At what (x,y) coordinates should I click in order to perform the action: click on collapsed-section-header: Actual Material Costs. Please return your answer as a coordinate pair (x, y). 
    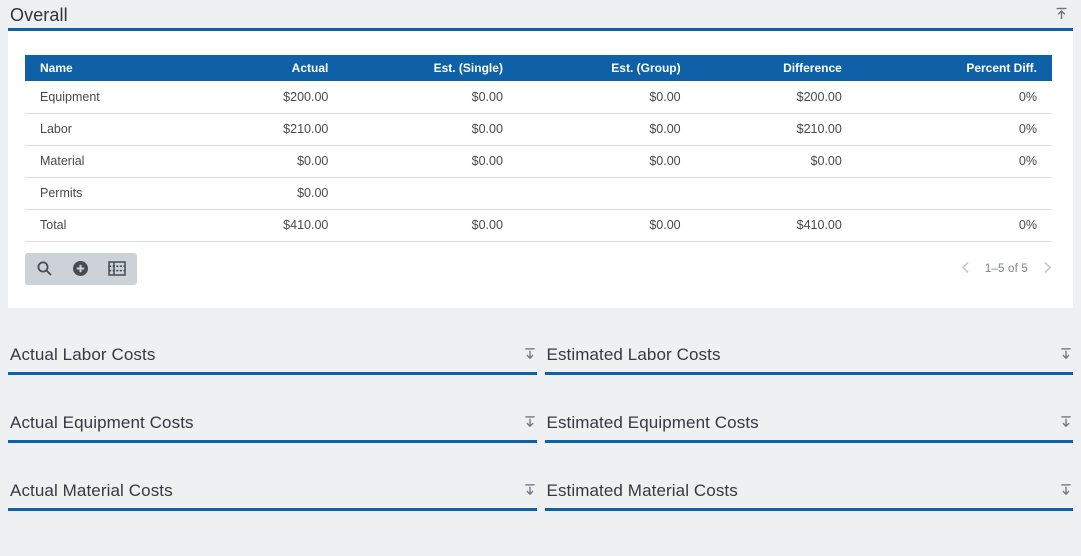
    Looking at the image, I should click on (272, 496).